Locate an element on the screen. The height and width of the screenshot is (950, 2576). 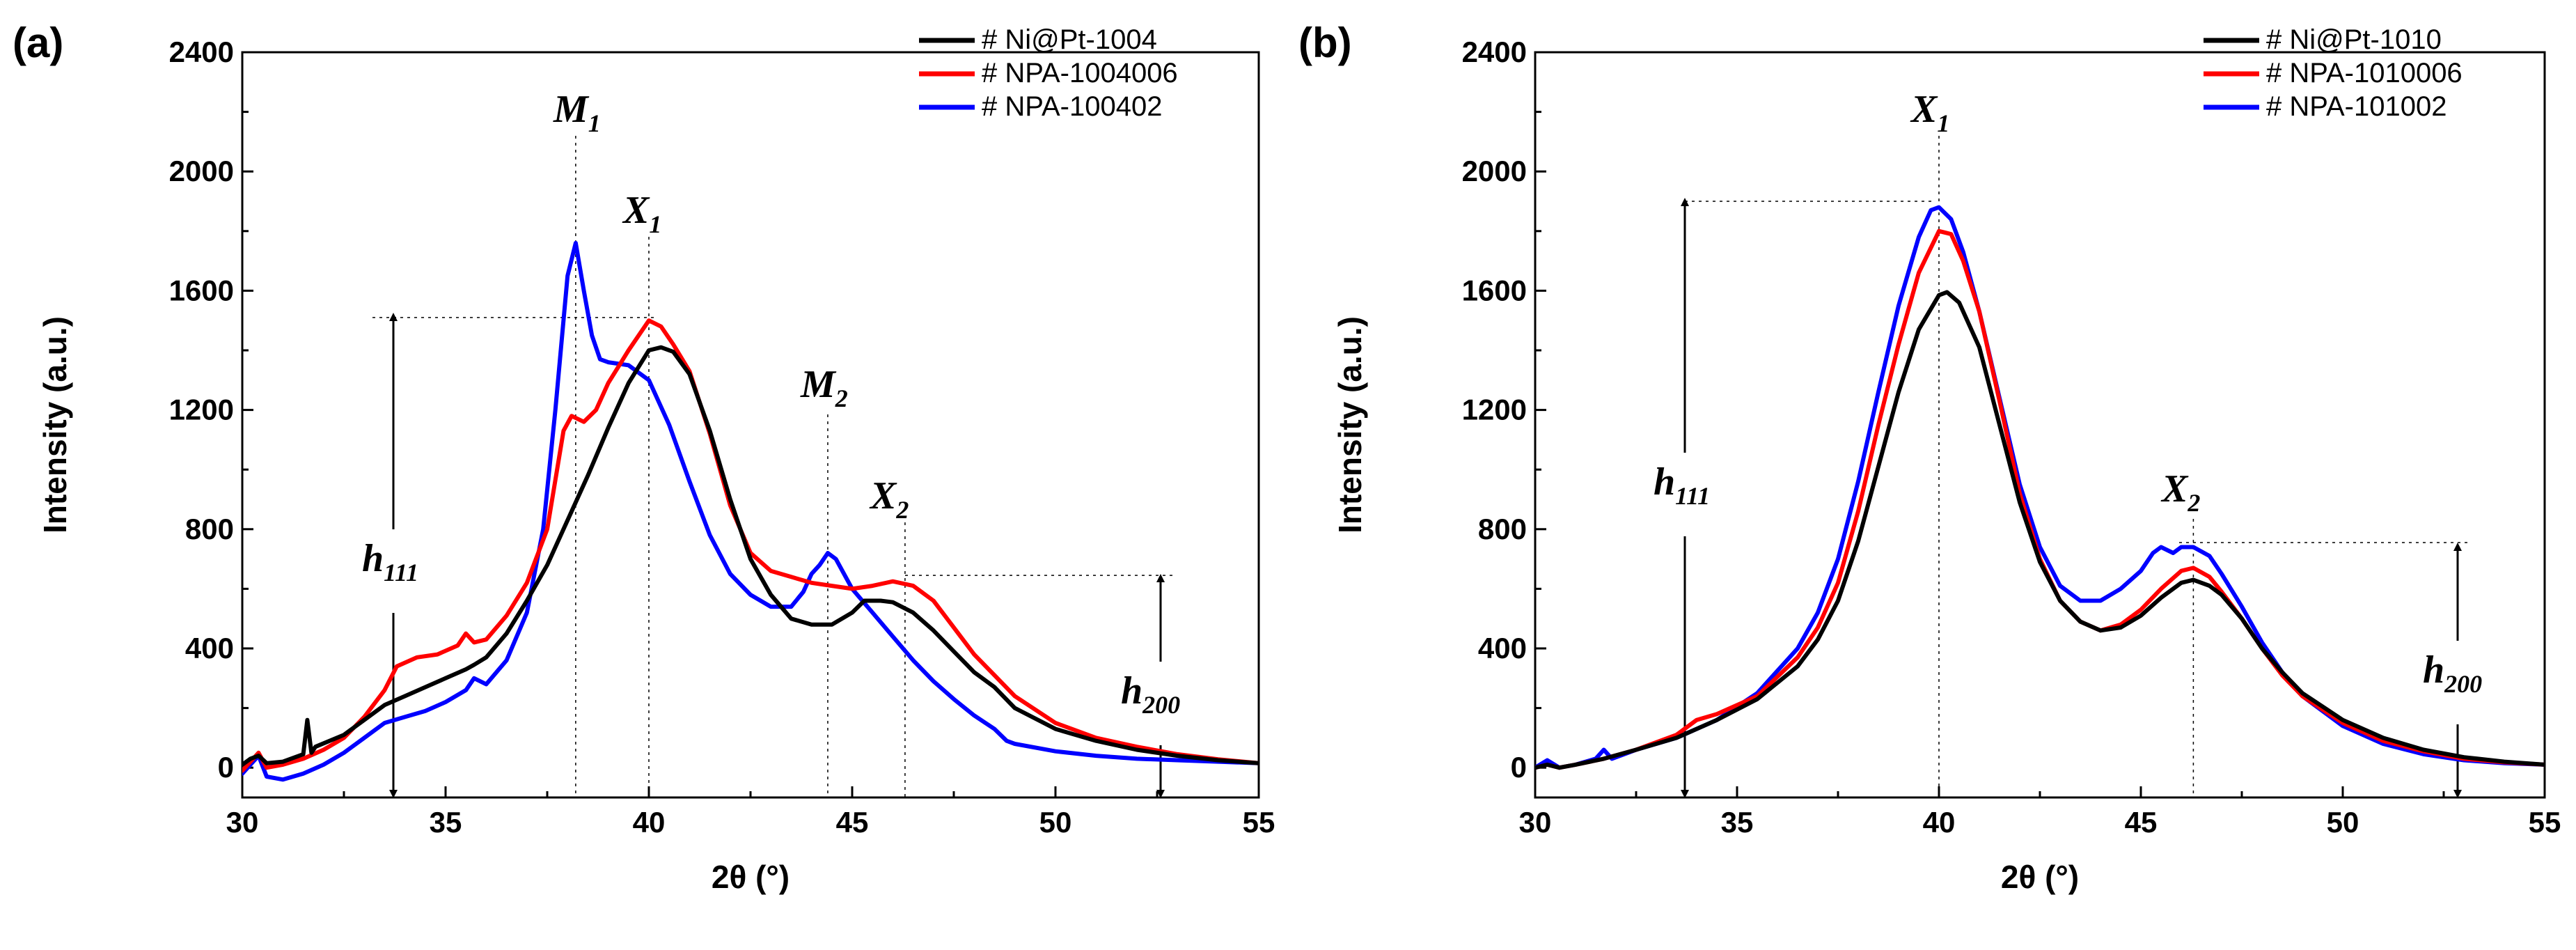
legend: # Ni@Pt-1004# NPA-1004006# NPA-100402 is located at coordinates (1048, 73).